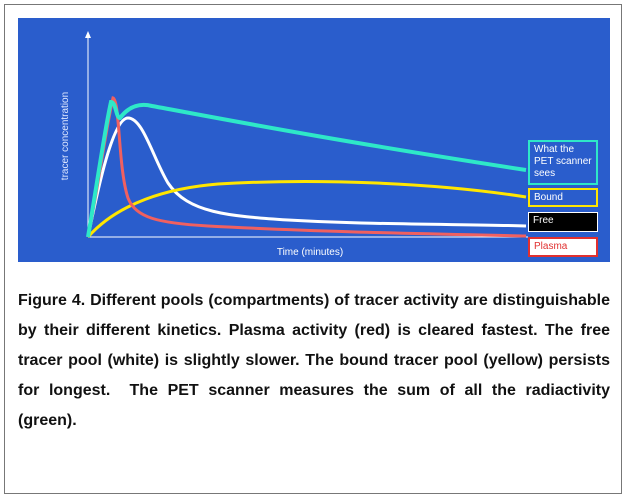  I want to click on y-arrow, so click(88, 34).